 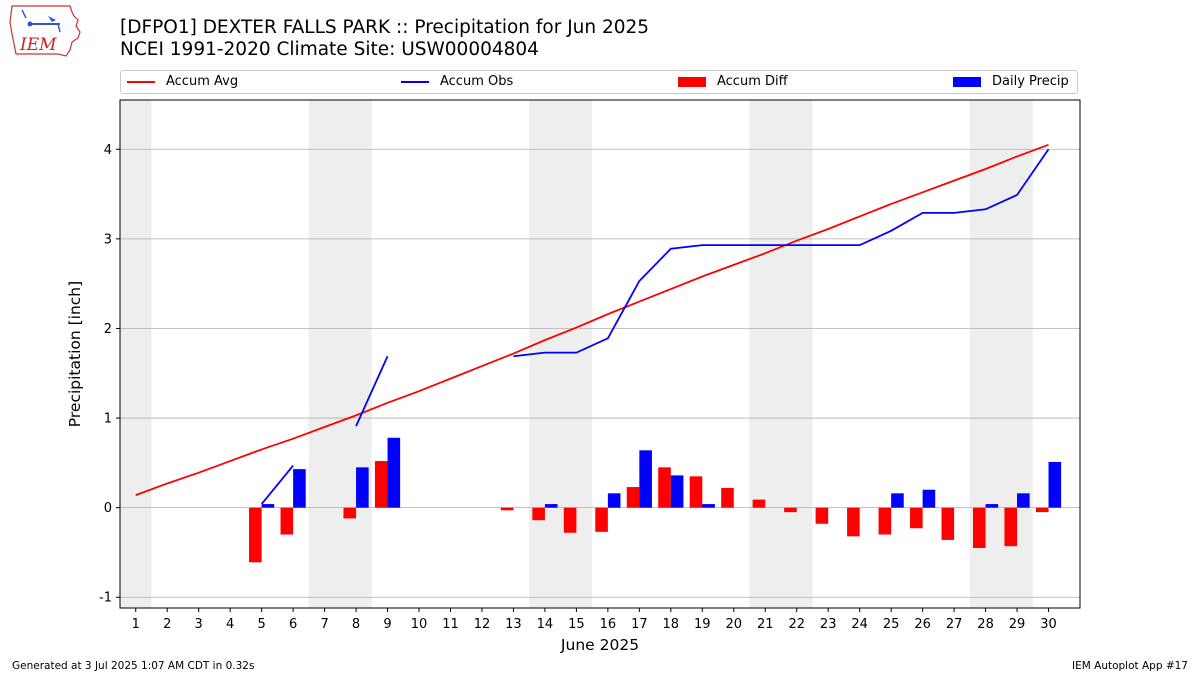 What do you see at coordinates (576, 624) in the screenshot?
I see `x-tick-label: 15` at bounding box center [576, 624].